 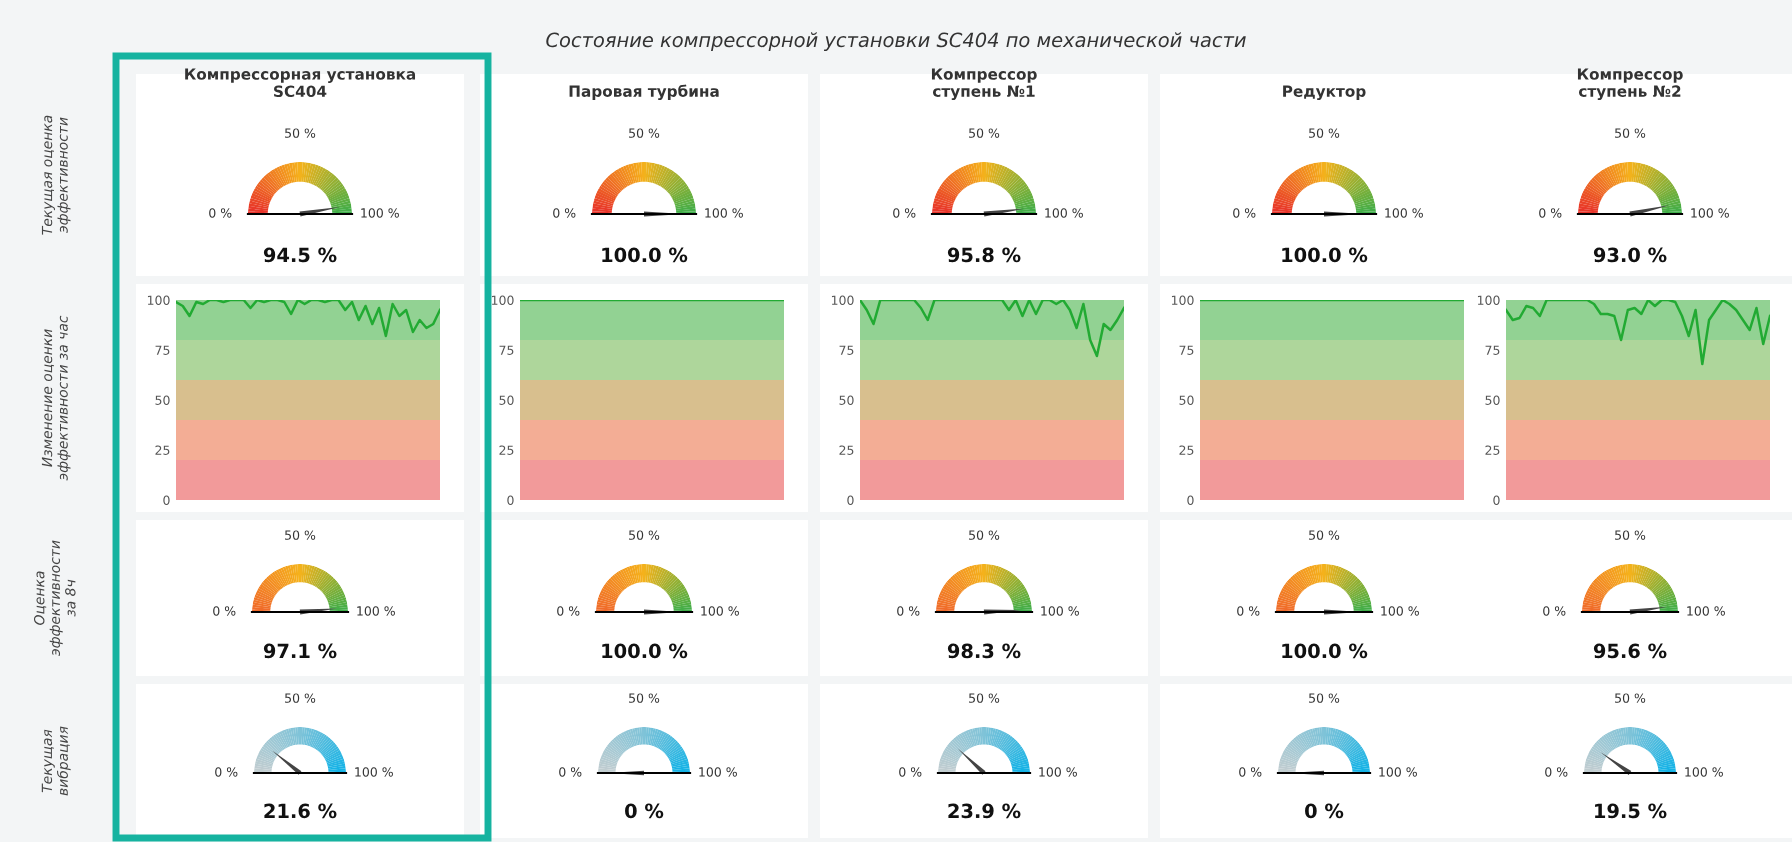 What do you see at coordinates (984, 651) in the screenshot?
I see `data-label: 98.3 %` at bounding box center [984, 651].